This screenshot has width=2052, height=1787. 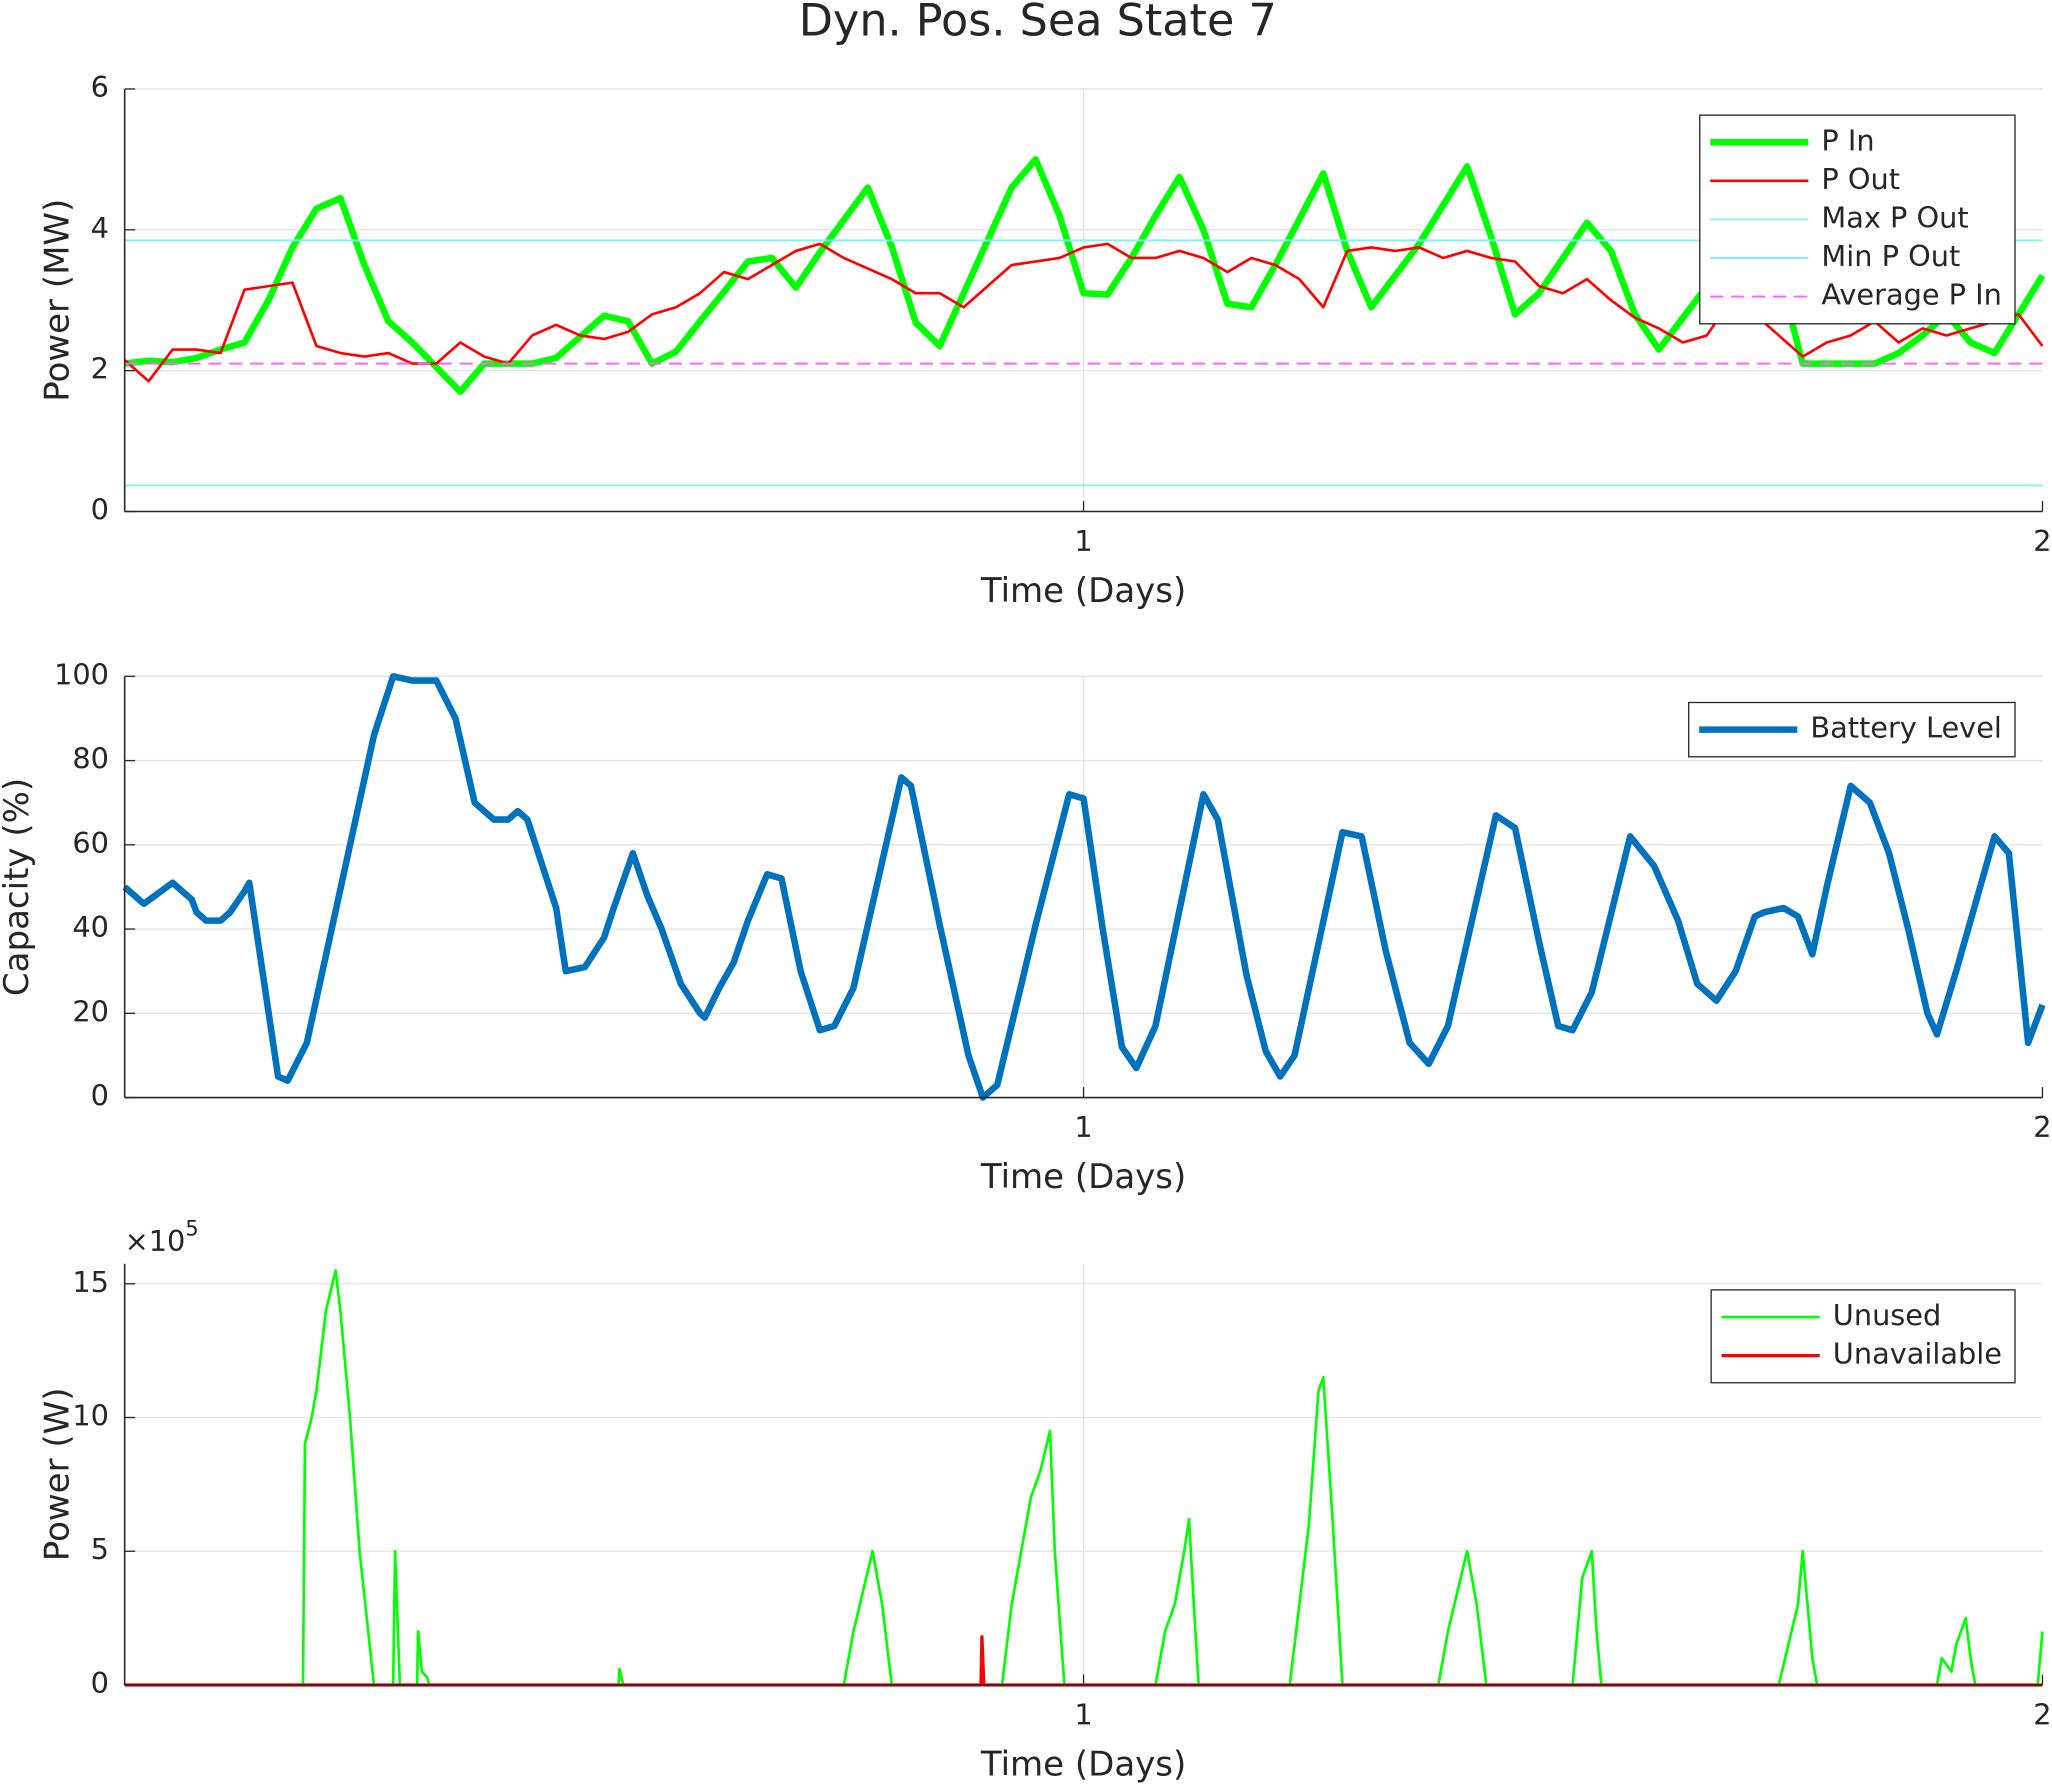 I want to click on y-tick-label: 5, so click(x=100, y=1549).